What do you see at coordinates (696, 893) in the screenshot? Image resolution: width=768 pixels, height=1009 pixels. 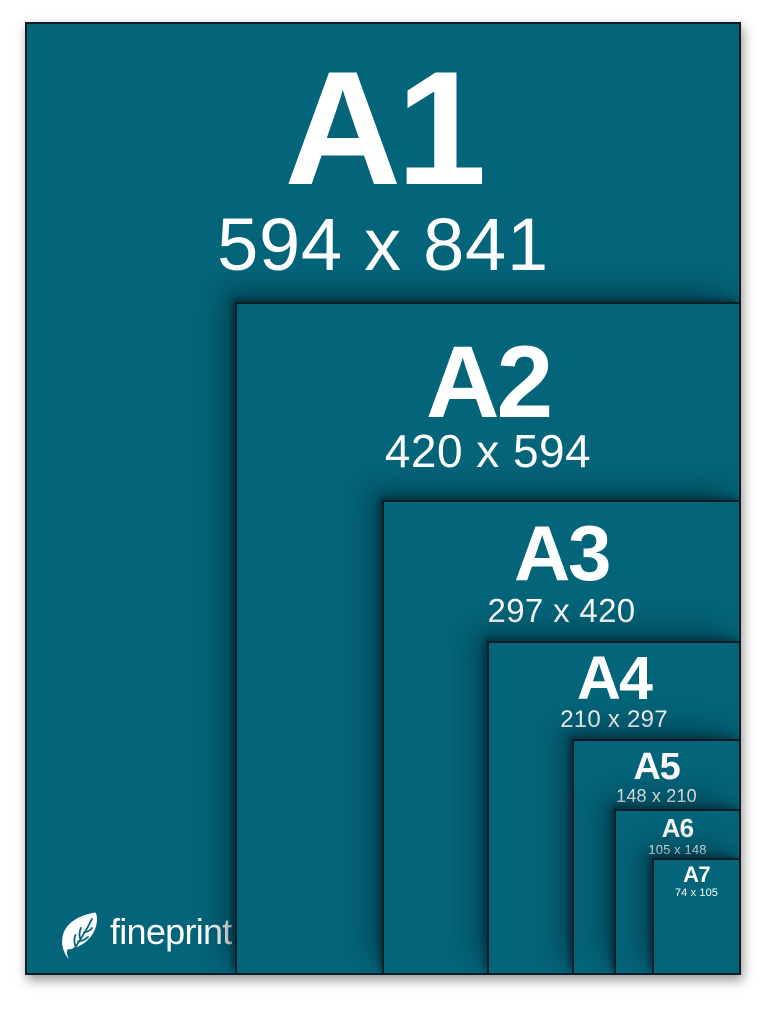 I see `size-dimensions-a7: 74 x 105` at bounding box center [696, 893].